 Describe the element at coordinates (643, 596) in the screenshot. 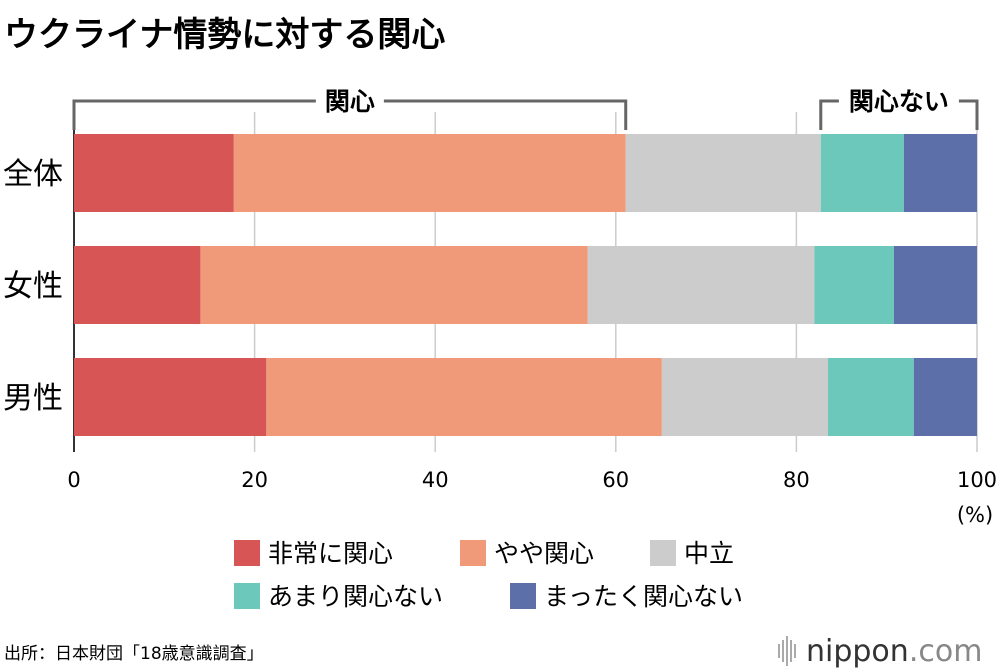

I see `legend-label: まったく関心ない` at that location.